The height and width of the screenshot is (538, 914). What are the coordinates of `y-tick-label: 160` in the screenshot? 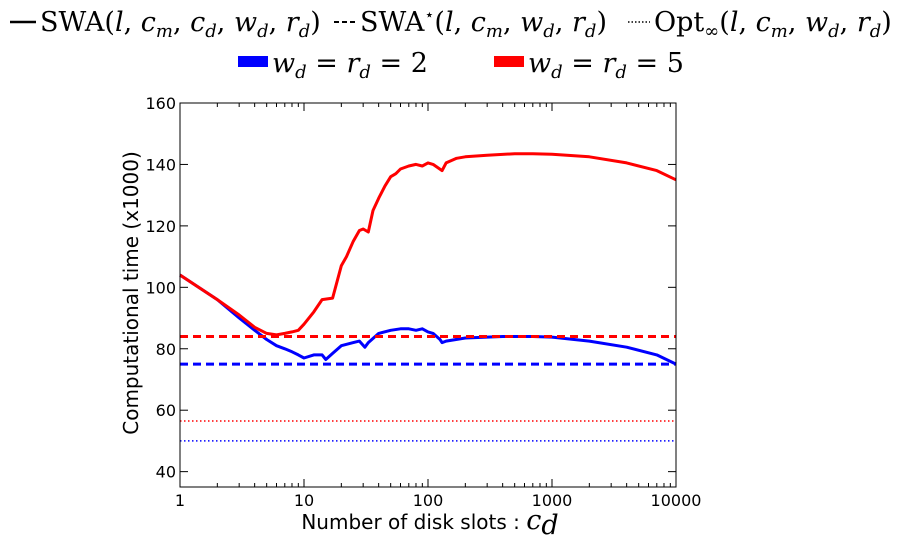 It's located at (160, 103).